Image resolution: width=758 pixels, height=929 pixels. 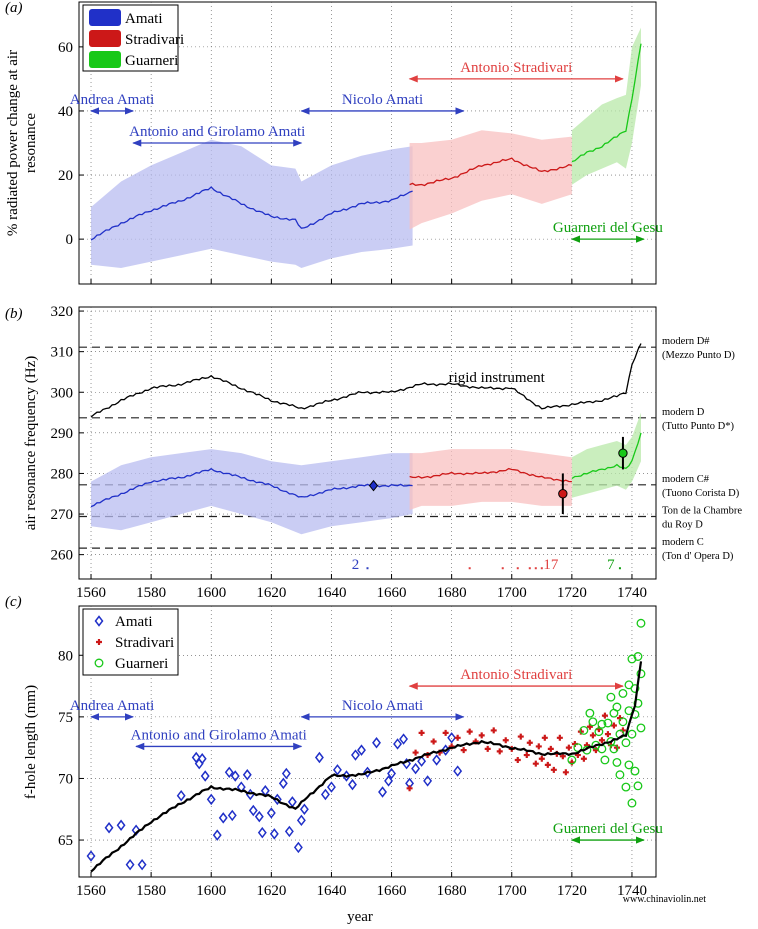 I want to click on c-xtick-label-7: 1700, so click(x=512, y=891).